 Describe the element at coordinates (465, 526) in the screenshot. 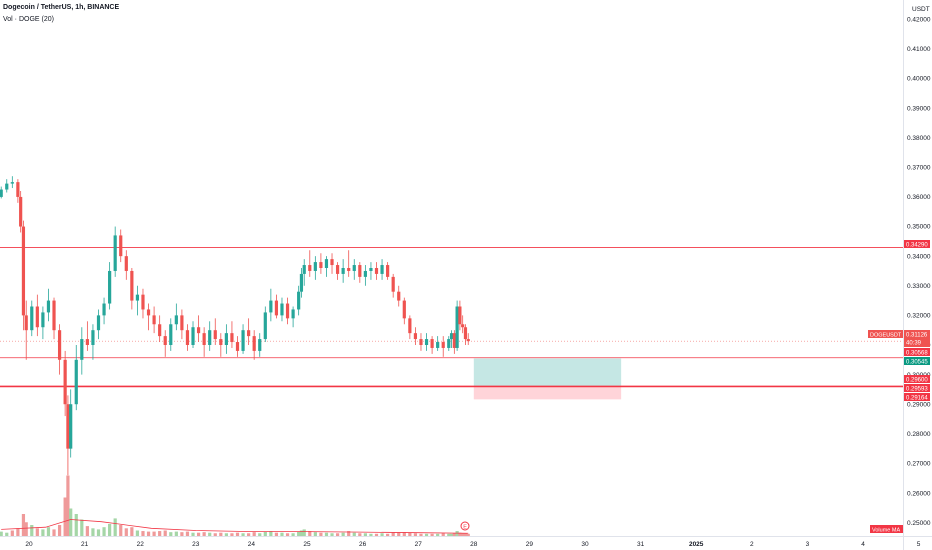

I see `event-badge: E` at that location.